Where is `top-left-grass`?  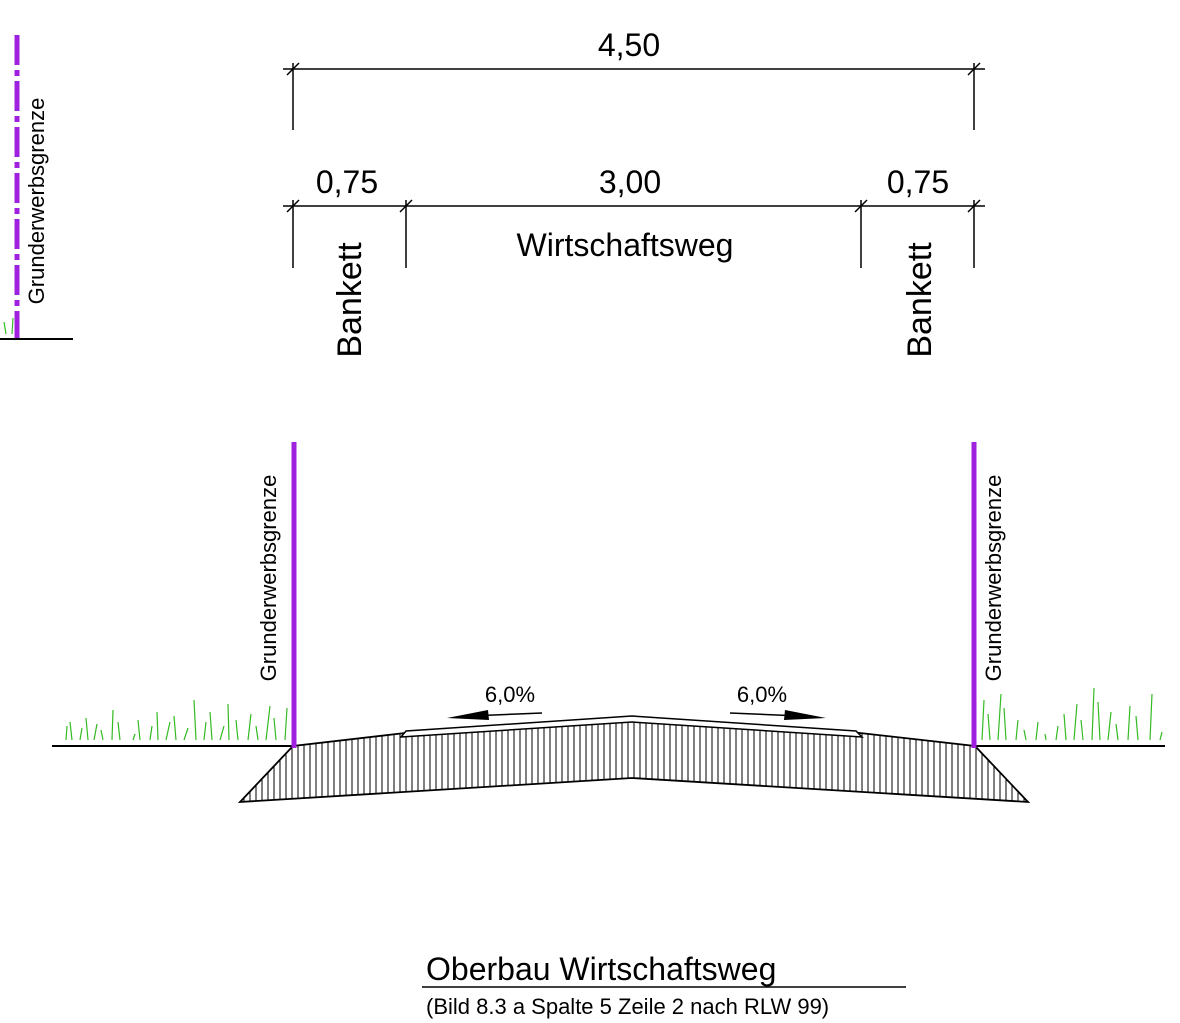 top-left-grass is located at coordinates (8, 326).